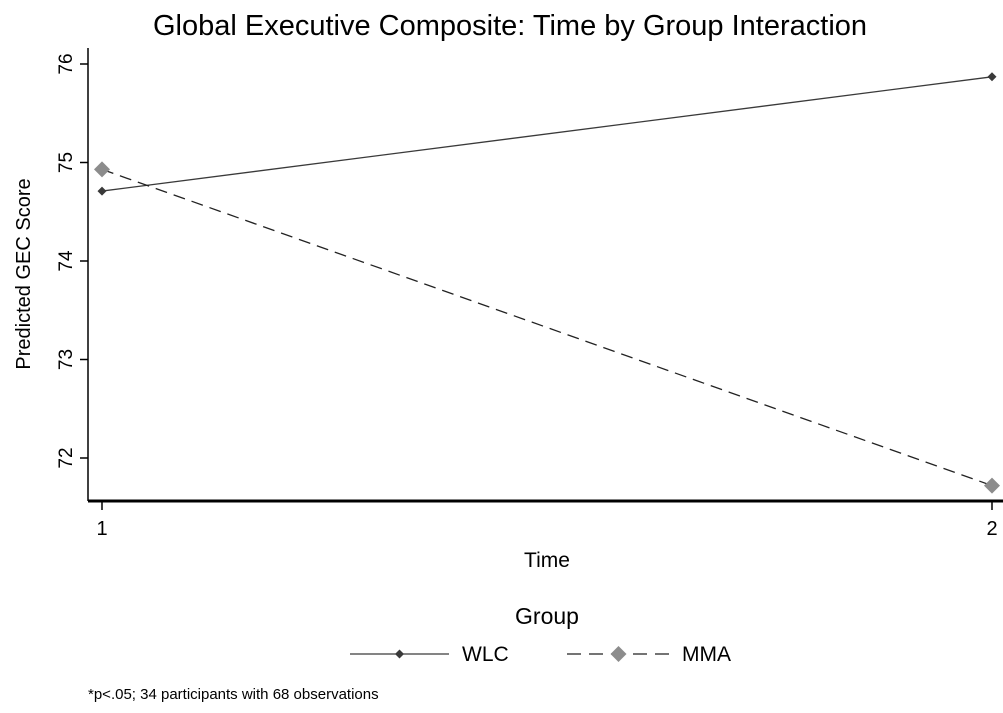 This screenshot has width=1003, height=713. I want to click on y-tick-label: 73, so click(66, 359).